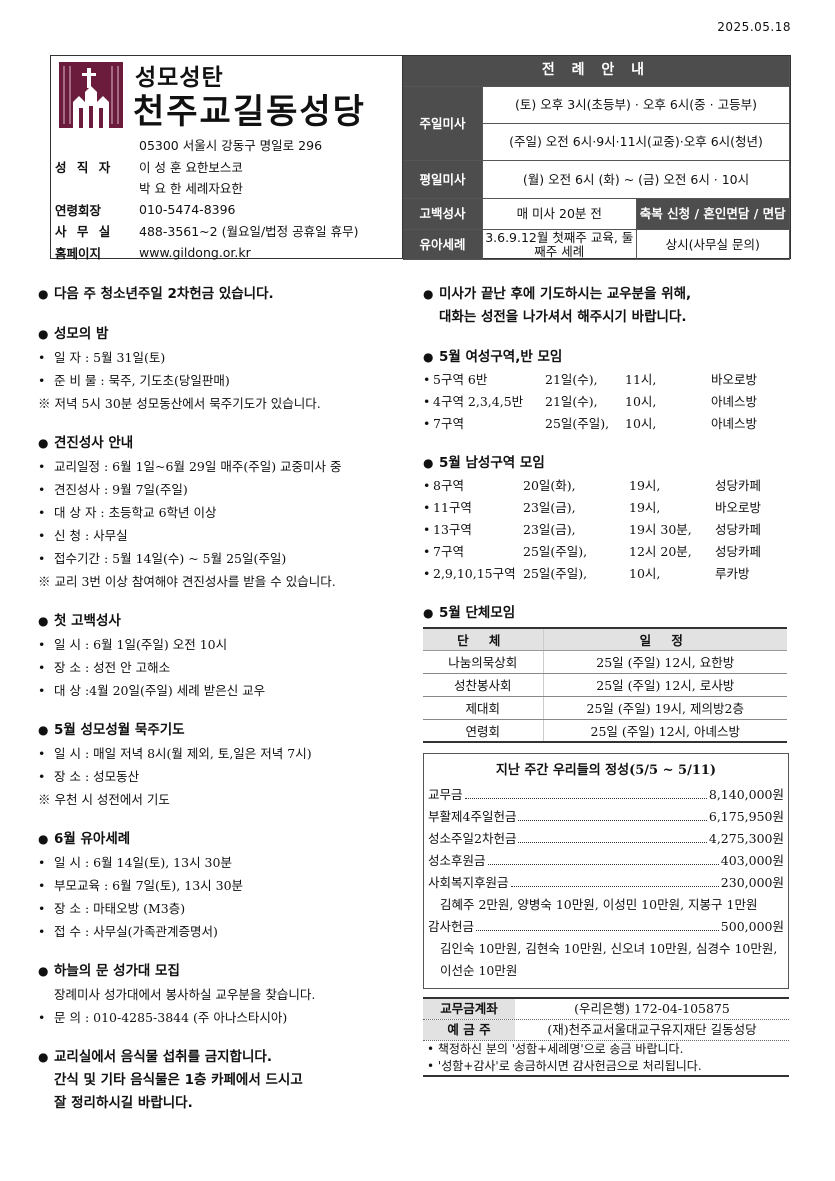 This screenshot has width=835, height=1181. Describe the element at coordinates (474, 573) in the screenshot. I see `meeting-cell: 2,9,10,15구역` at that location.